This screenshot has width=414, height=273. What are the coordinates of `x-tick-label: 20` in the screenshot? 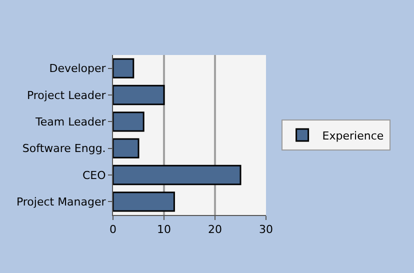 It's located at (215, 229).